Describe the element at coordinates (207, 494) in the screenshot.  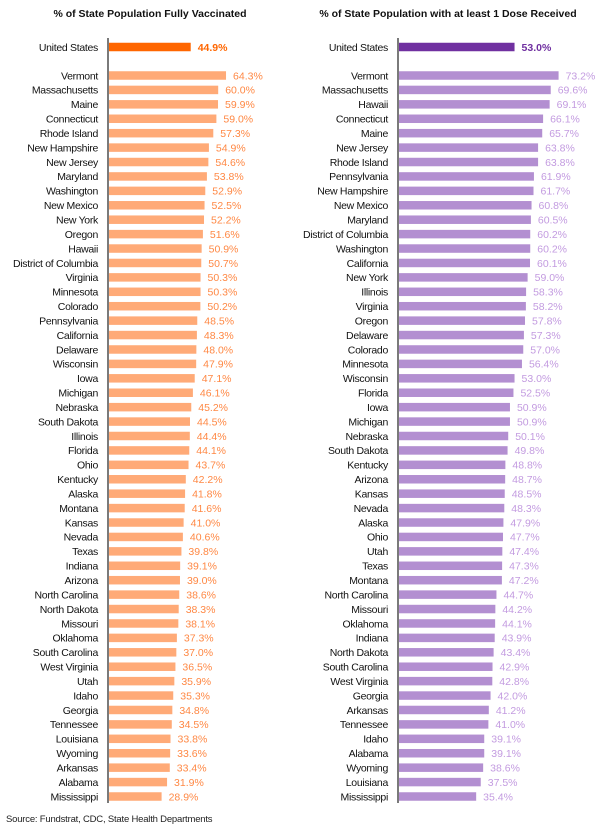
I see `value-label-alaska: 41.8%` at that location.